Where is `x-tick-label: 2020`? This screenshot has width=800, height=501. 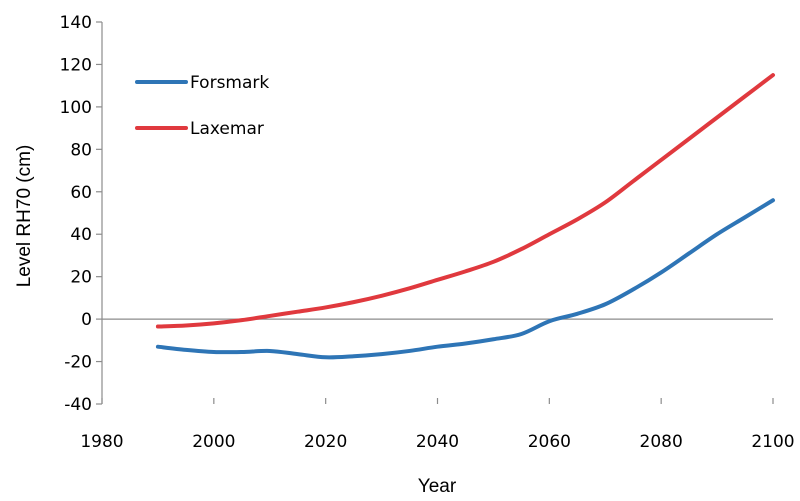 x-tick-label: 2020 is located at coordinates (325, 442).